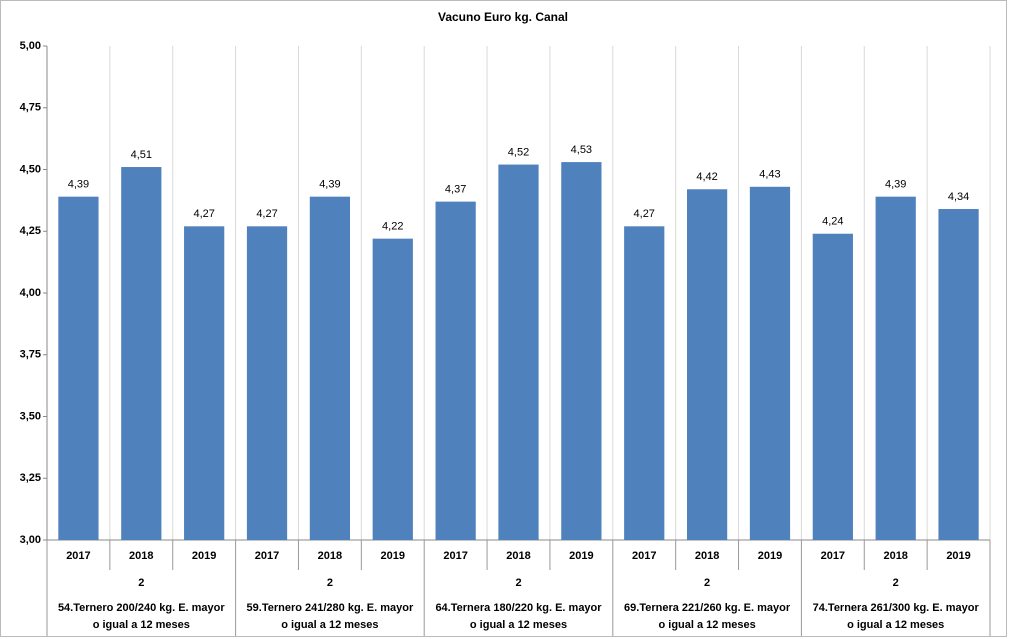  I want to click on y-tick-label: 4,25, so click(30, 231).